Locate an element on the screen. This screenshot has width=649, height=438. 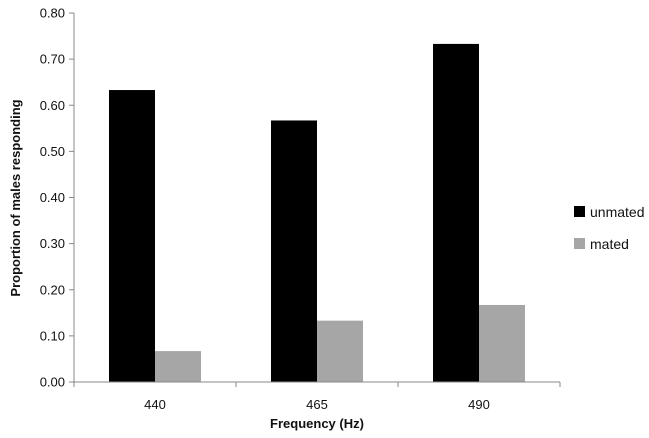
y-tick-label: 0.30 is located at coordinates (52, 243).